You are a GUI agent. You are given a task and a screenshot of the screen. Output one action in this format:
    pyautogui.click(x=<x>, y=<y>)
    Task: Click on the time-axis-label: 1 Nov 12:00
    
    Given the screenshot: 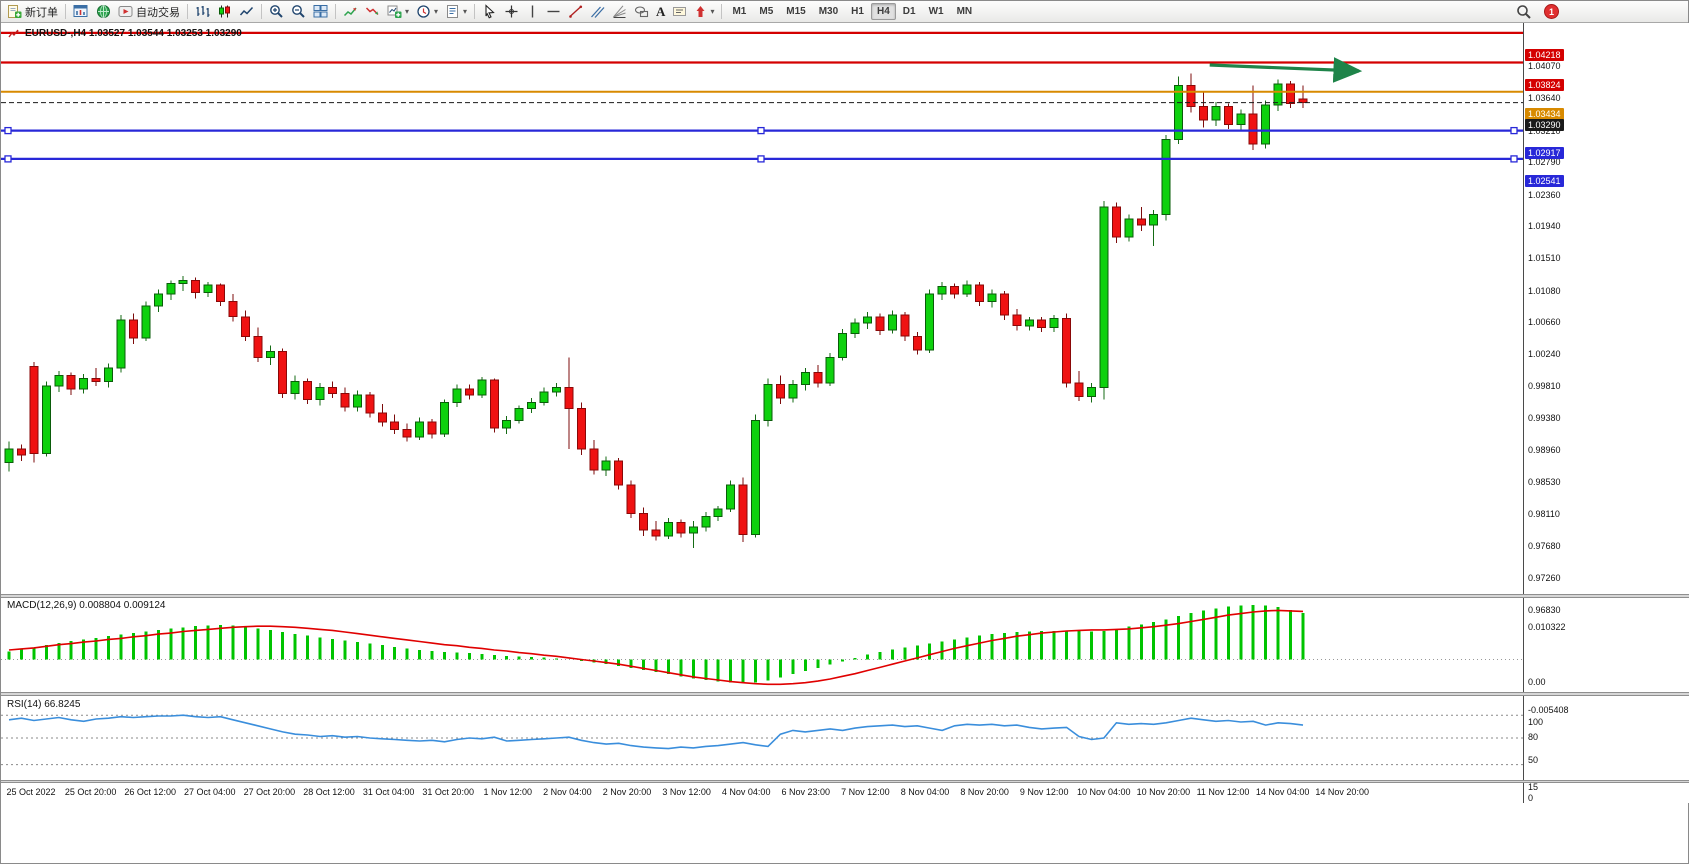 What is the action you would take?
    pyautogui.click(x=508, y=792)
    